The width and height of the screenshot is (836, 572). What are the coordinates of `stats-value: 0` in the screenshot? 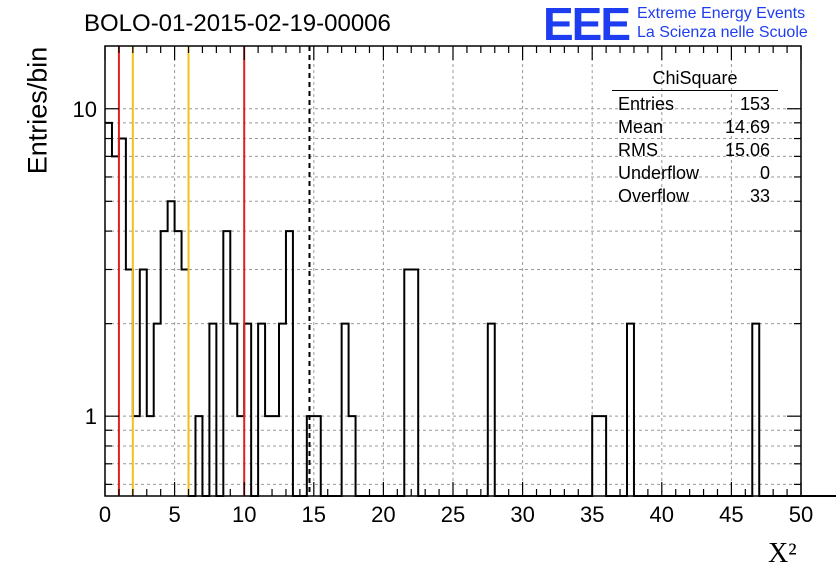 It's located at (764, 173).